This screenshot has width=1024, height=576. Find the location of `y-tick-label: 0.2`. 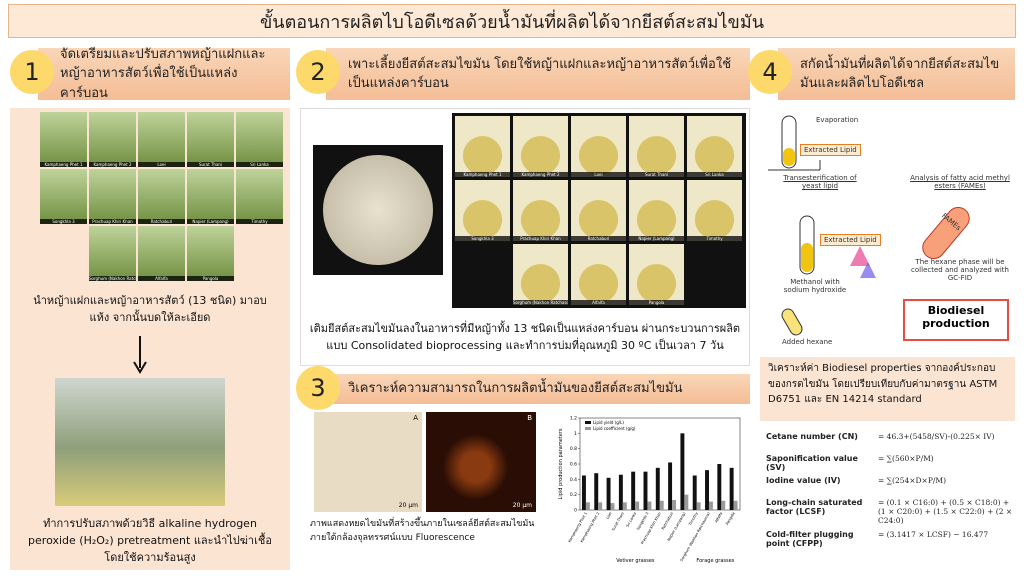

y-tick-label: 0.2 is located at coordinates (573, 495).